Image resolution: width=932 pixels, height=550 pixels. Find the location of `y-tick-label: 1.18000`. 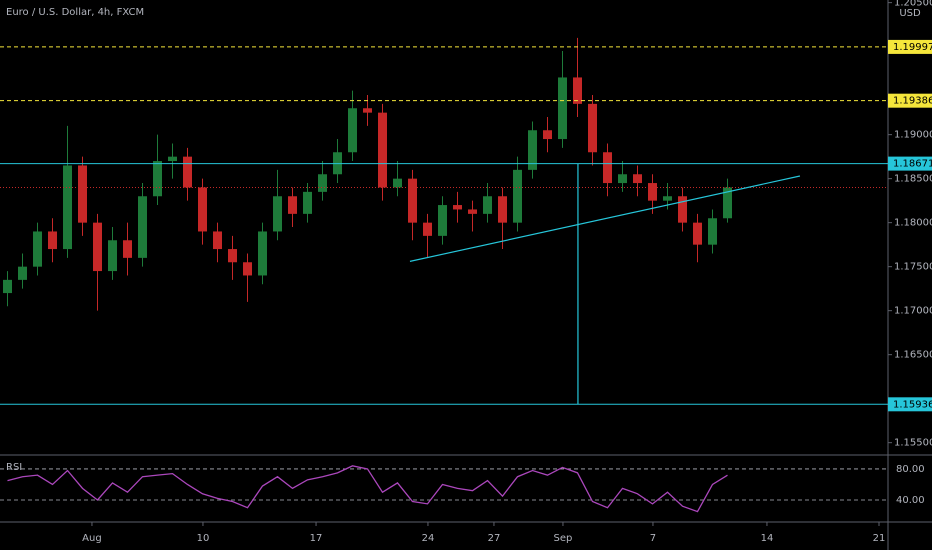

y-tick-label: 1.18000 is located at coordinates (913, 223).